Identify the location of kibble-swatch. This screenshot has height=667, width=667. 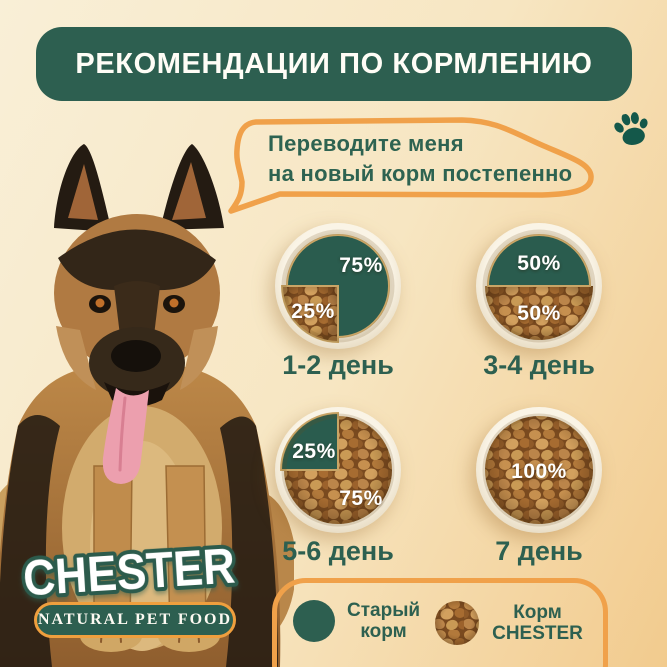
(457, 623).